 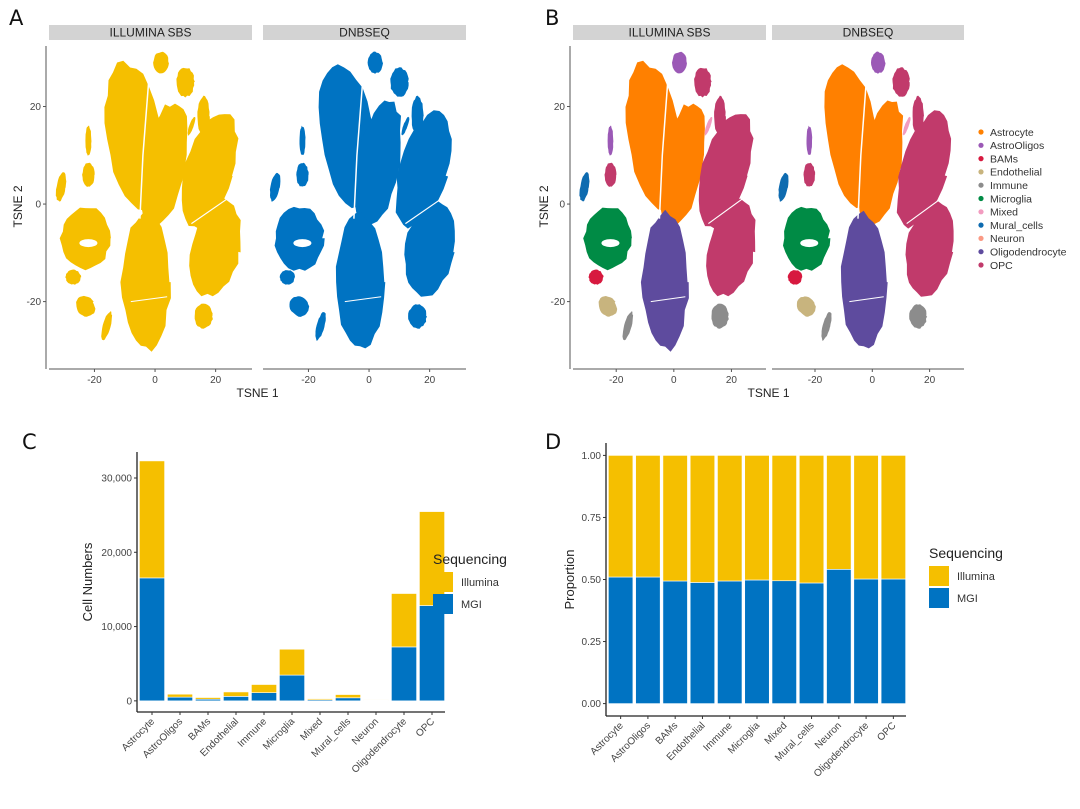 I want to click on legend-item: Mixed, so click(x=998, y=213).